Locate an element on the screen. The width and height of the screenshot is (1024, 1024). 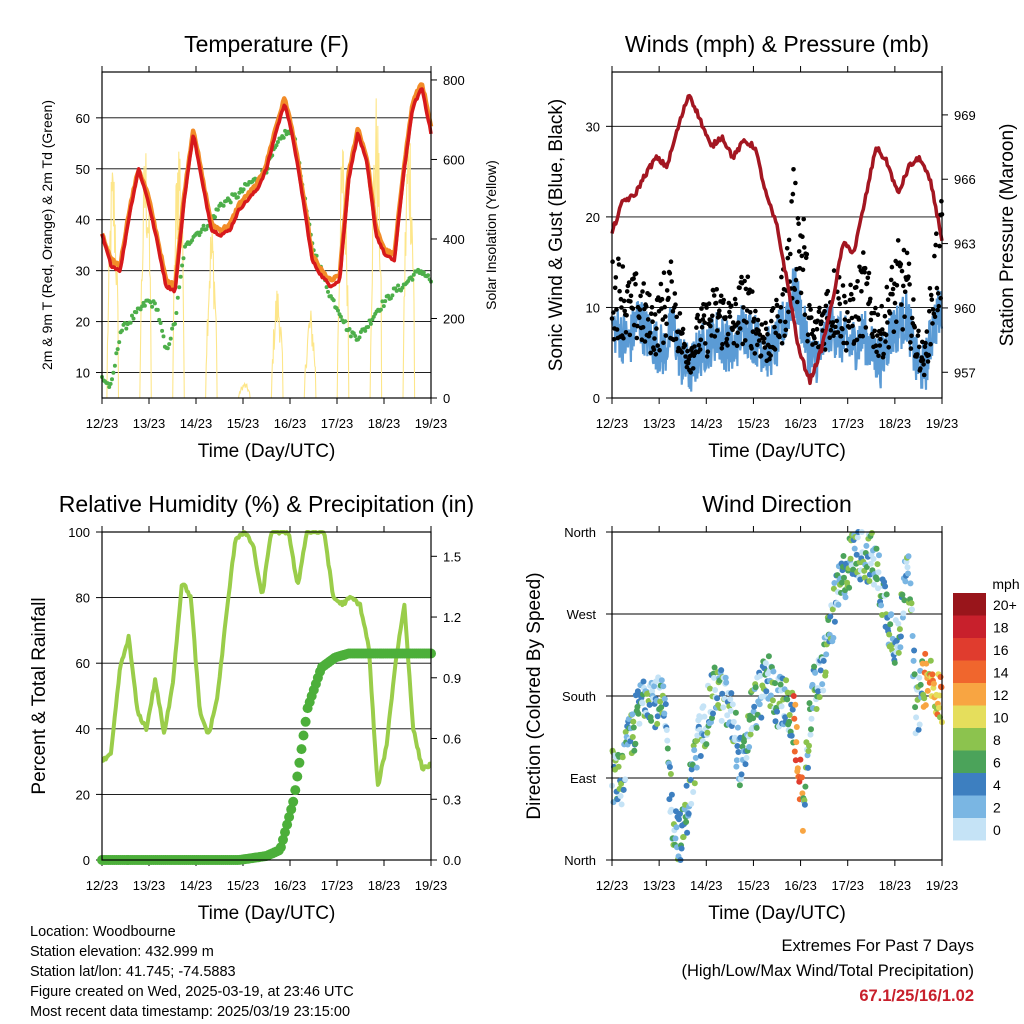
y-tick-label: 10 is located at coordinates (593, 307).